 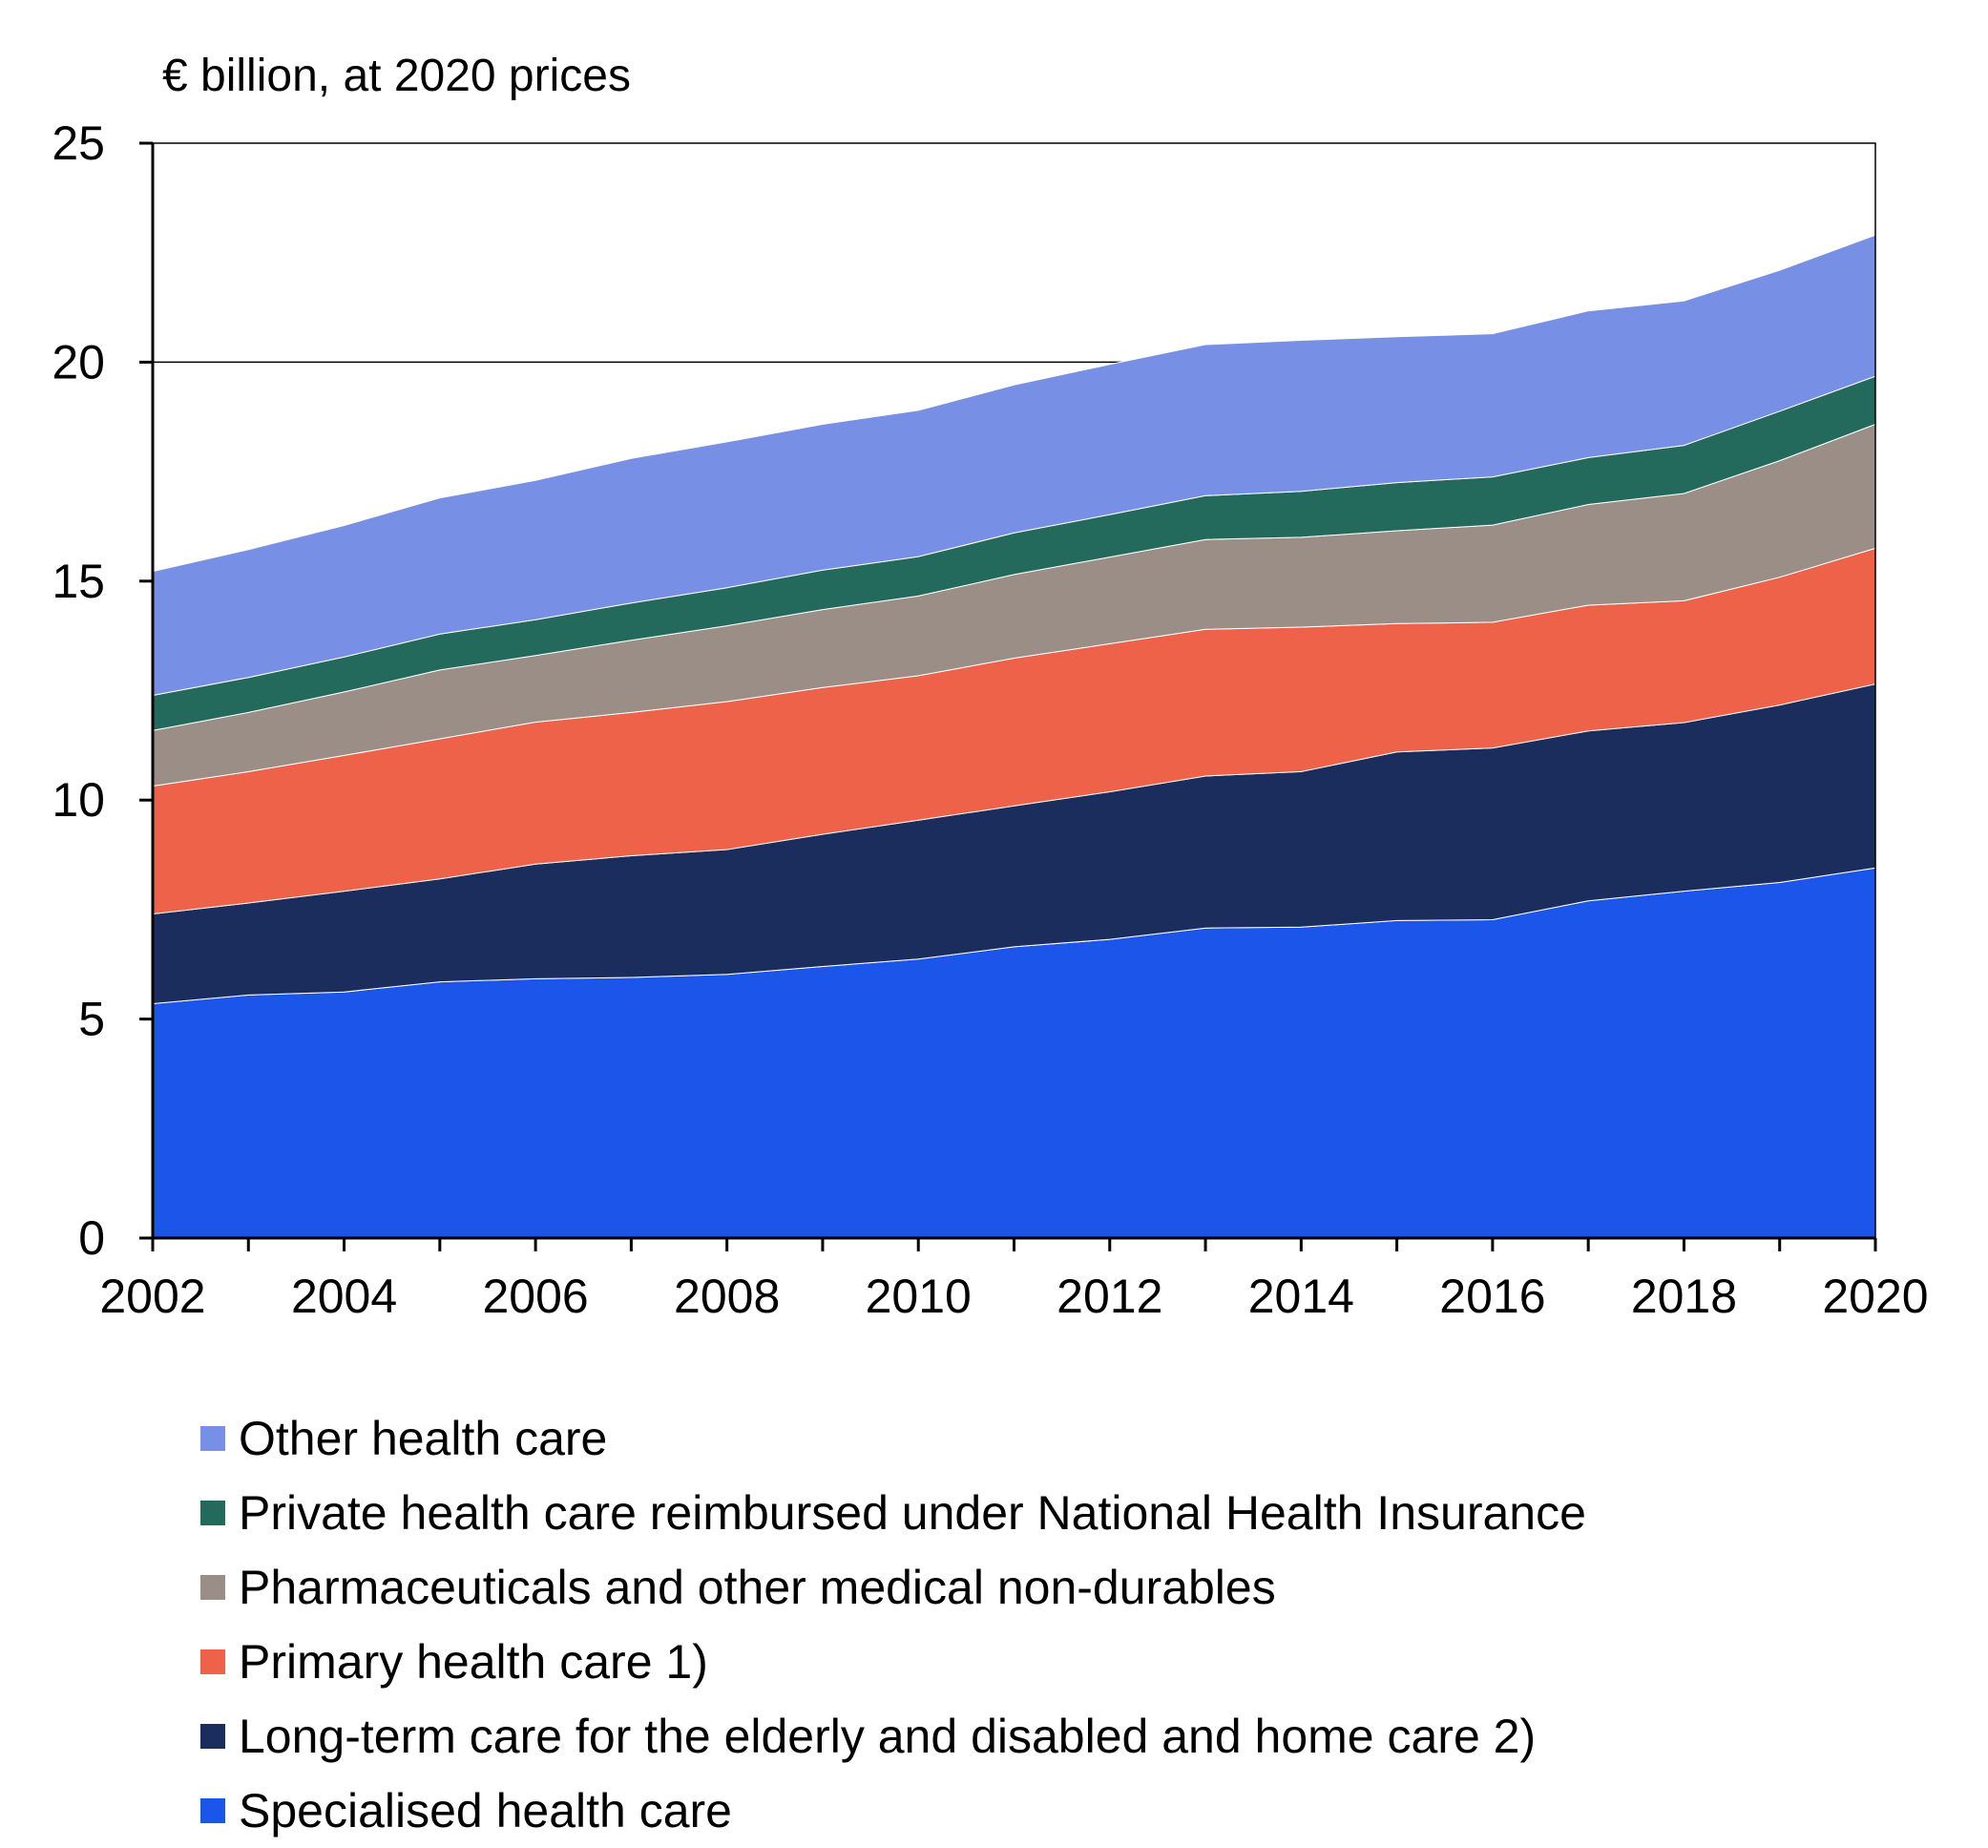 I want to click on legend-item: Primary health care 1), so click(x=893, y=1662).